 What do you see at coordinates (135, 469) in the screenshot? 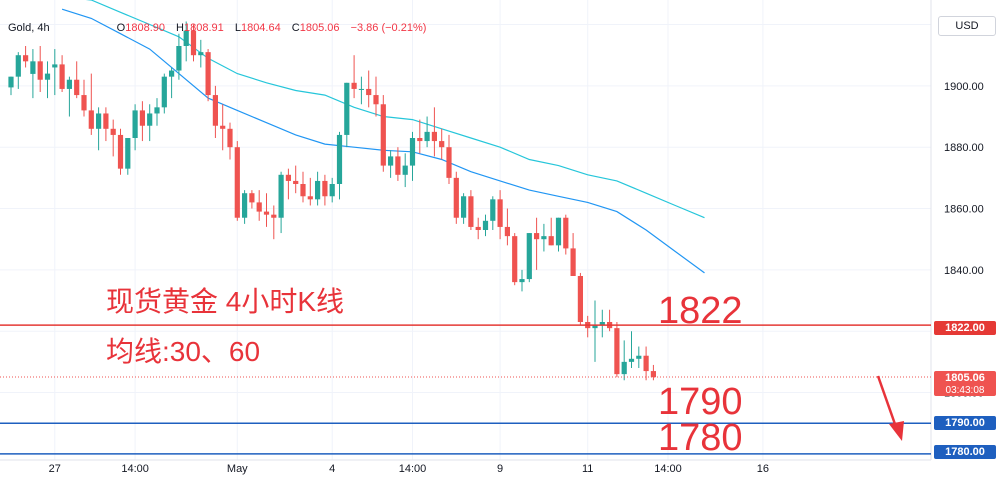
I see `time-tick-label: 14:00` at bounding box center [135, 469].